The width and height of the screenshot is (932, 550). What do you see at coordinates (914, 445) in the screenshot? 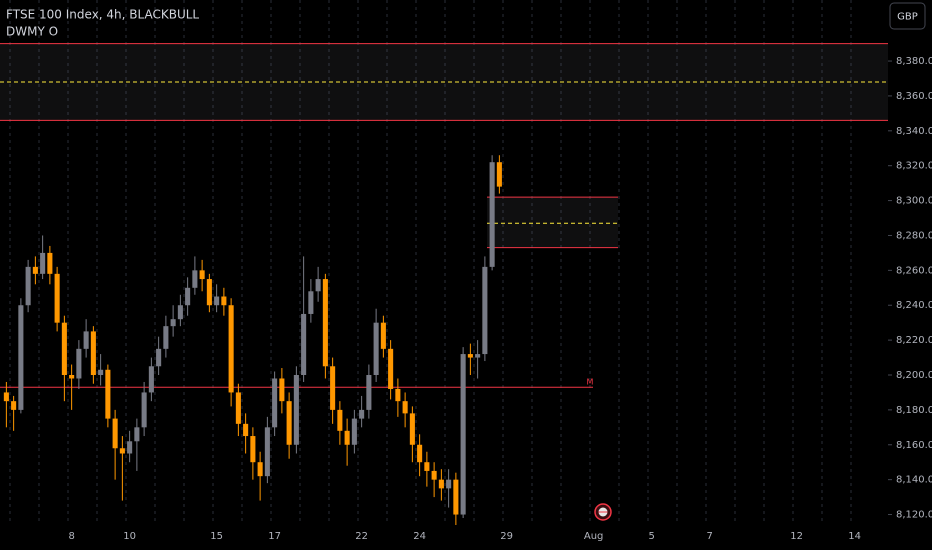
I see `y-tick-label: 8,160.00` at bounding box center [914, 445].